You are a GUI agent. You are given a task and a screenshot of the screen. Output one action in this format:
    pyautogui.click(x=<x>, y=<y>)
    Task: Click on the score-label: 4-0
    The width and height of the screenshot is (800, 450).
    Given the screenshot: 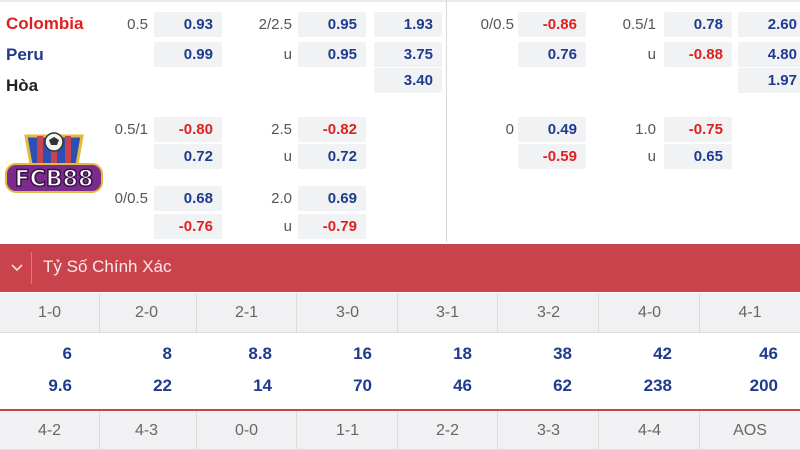 What is the action you would take?
    pyautogui.click(x=650, y=312)
    